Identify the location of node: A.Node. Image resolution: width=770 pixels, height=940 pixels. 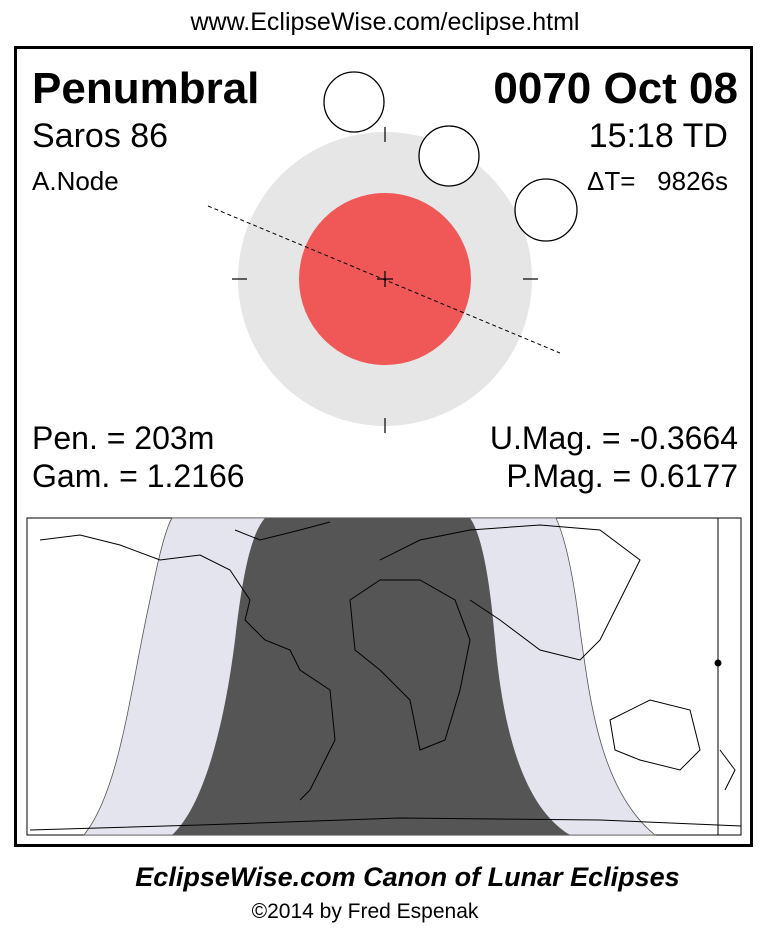
(75, 181).